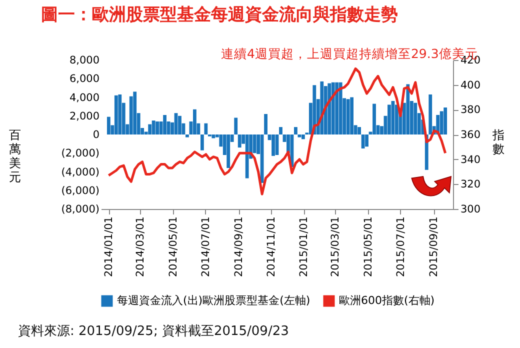 The height and width of the screenshot is (348, 520). Describe the element at coordinates (387, 300) in the screenshot. I see `legend-label: 歐洲600指數(右軸)` at that location.